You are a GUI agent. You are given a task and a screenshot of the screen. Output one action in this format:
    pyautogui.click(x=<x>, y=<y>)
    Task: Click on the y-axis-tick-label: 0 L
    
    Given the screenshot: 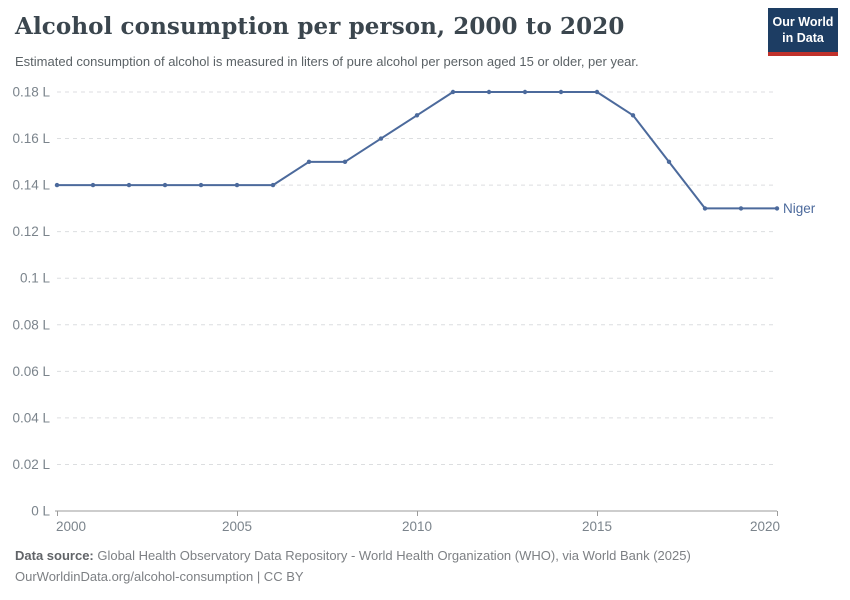 What is the action you would take?
    pyautogui.click(x=40, y=511)
    